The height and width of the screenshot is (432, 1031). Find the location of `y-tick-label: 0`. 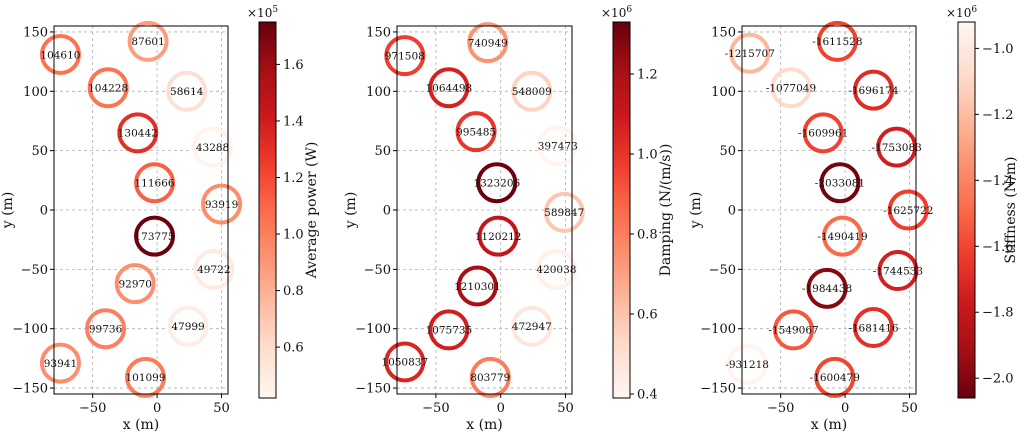

y-tick-label: 0 is located at coordinates (387, 211).